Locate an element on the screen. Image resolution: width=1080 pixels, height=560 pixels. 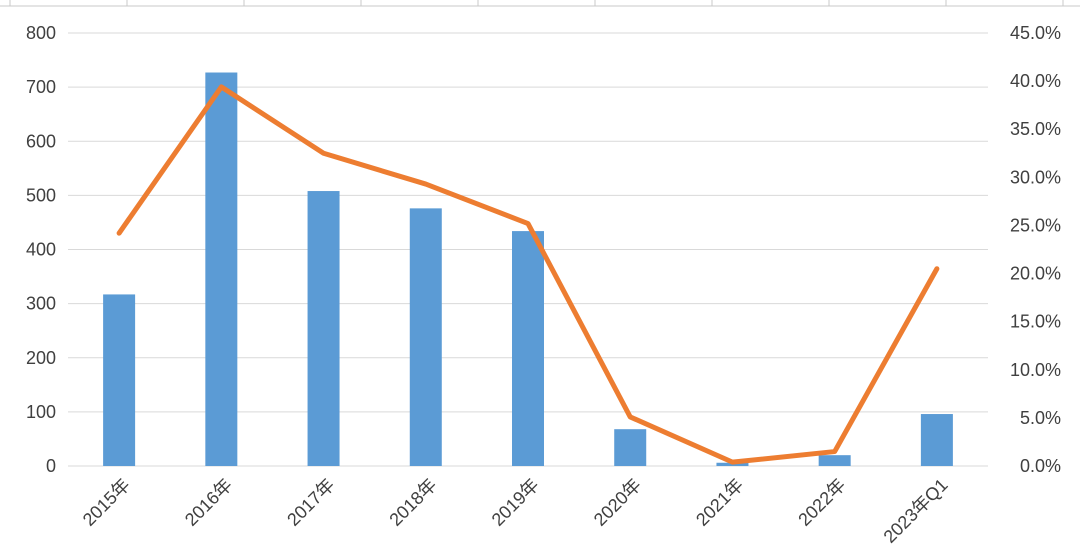
left-tick-label: 600 is located at coordinates (41, 141).